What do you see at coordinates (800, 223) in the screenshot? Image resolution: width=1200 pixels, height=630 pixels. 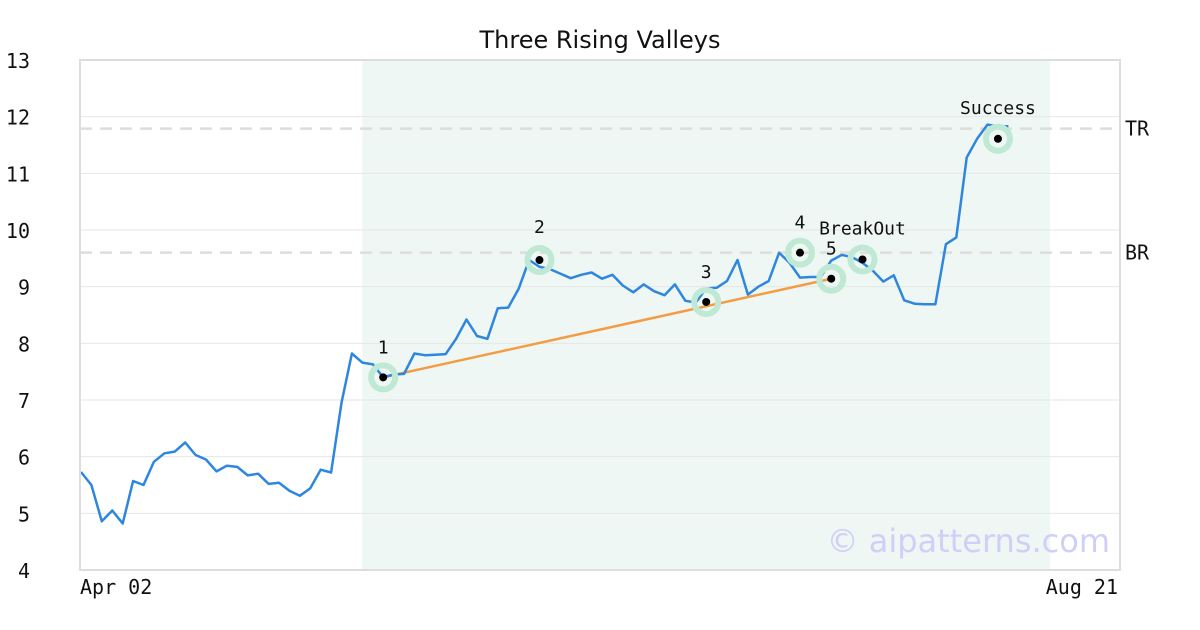 I see `point-label: 4` at bounding box center [800, 223].